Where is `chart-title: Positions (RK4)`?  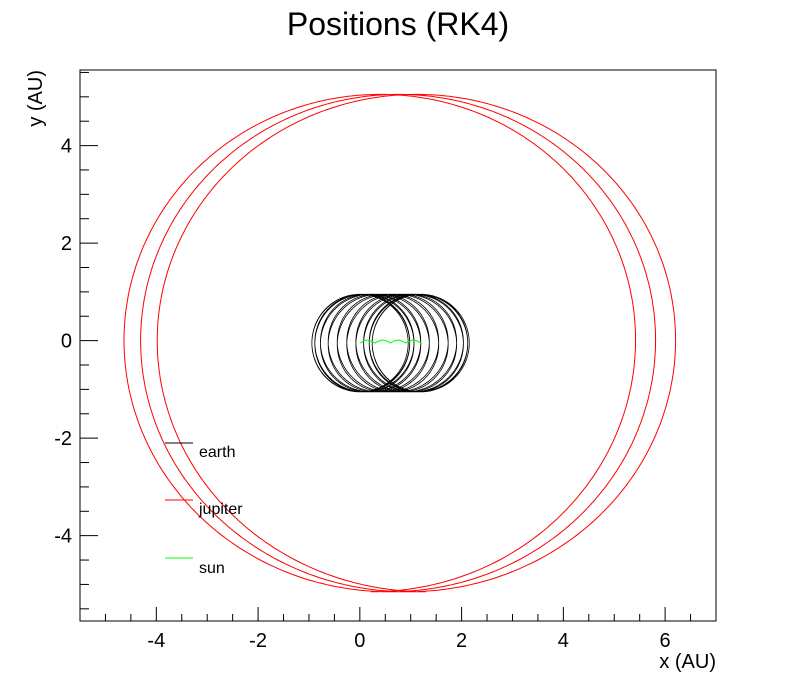 chart-title: Positions (RK4) is located at coordinates (398, 24).